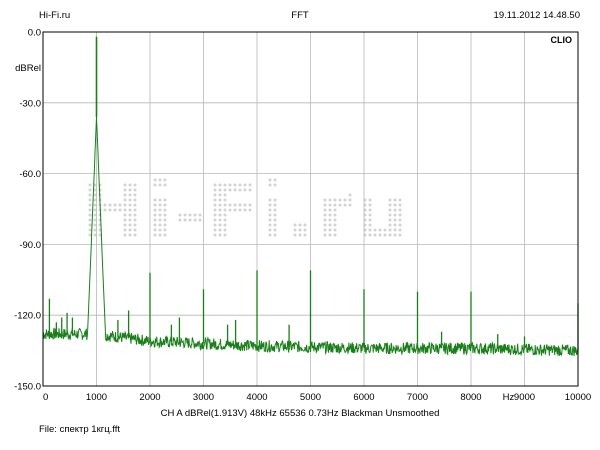 This screenshot has height=450, width=600. Describe the element at coordinates (524, 397) in the screenshot. I see `x-tick-label: 9000` at that location.